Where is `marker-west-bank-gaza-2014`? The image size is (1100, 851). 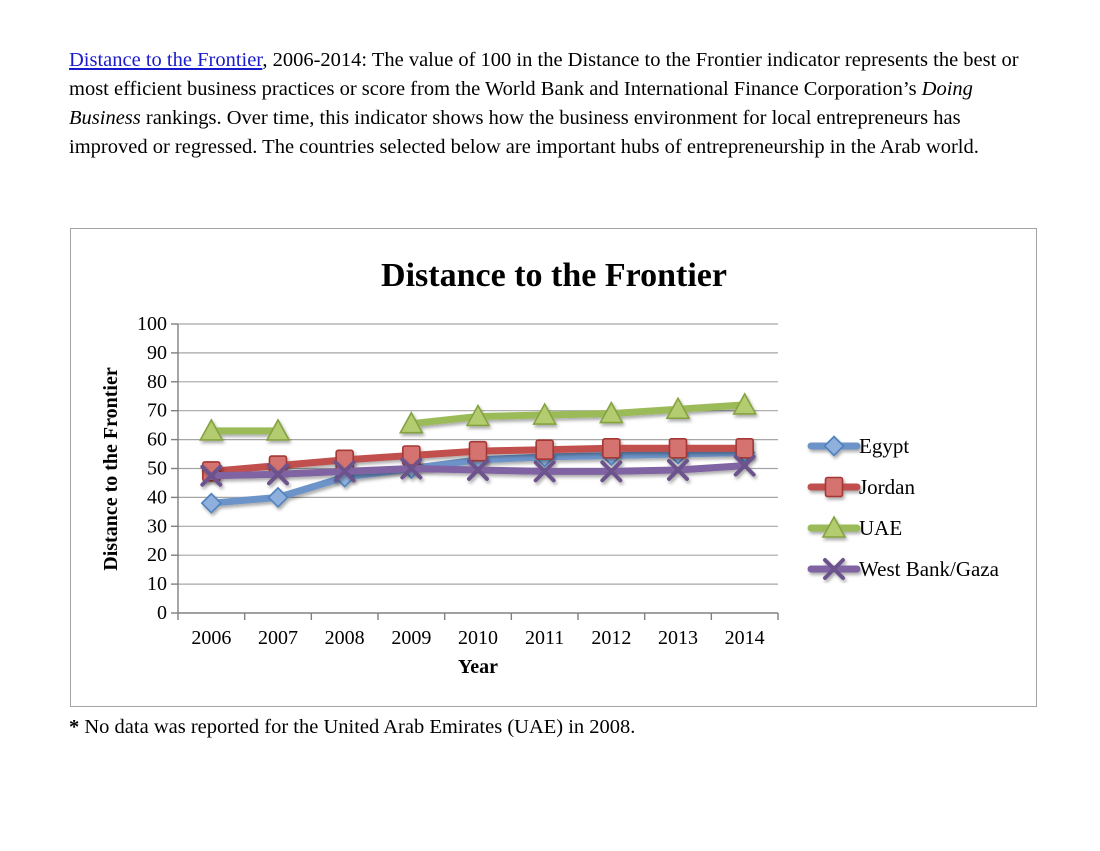
marker-west-bank-gaza-2014 is located at coordinates (744, 465).